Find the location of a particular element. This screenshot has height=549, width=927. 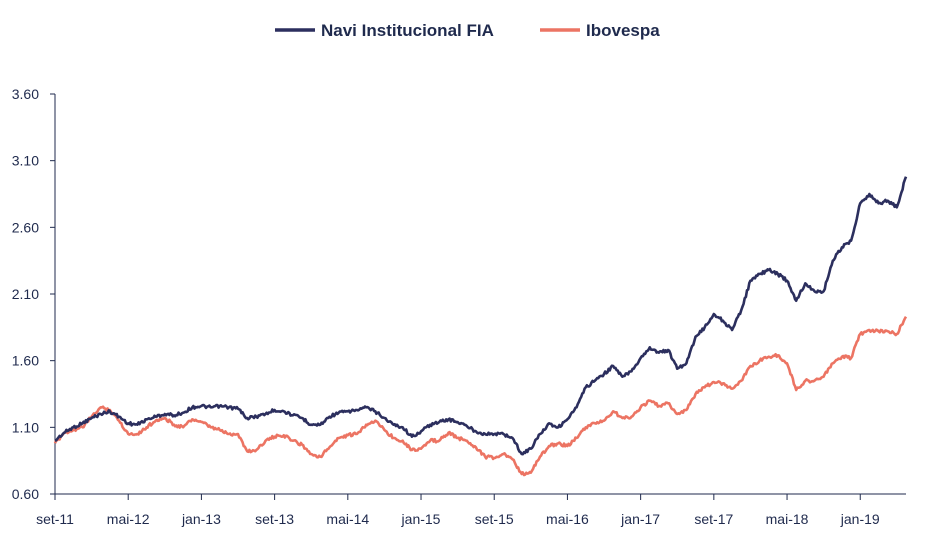

x-tick-label: mai-12 is located at coordinates (128, 519).